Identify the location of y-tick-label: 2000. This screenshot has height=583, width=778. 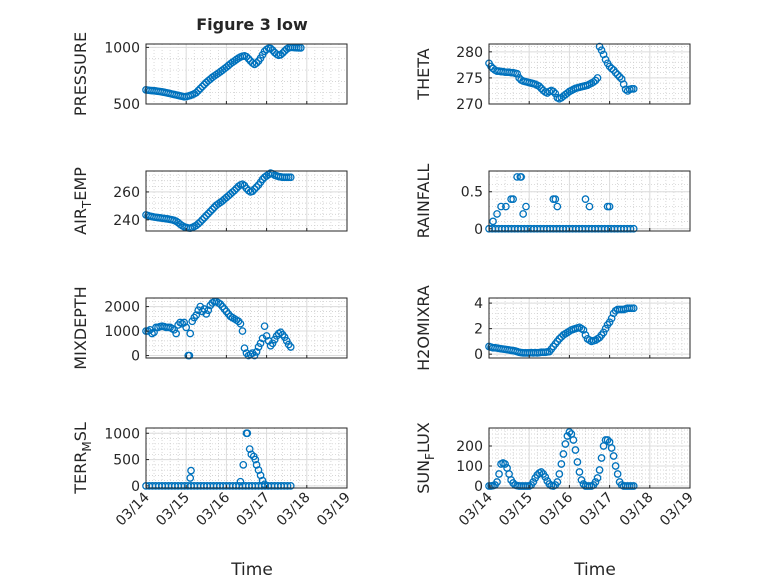
(122, 308).